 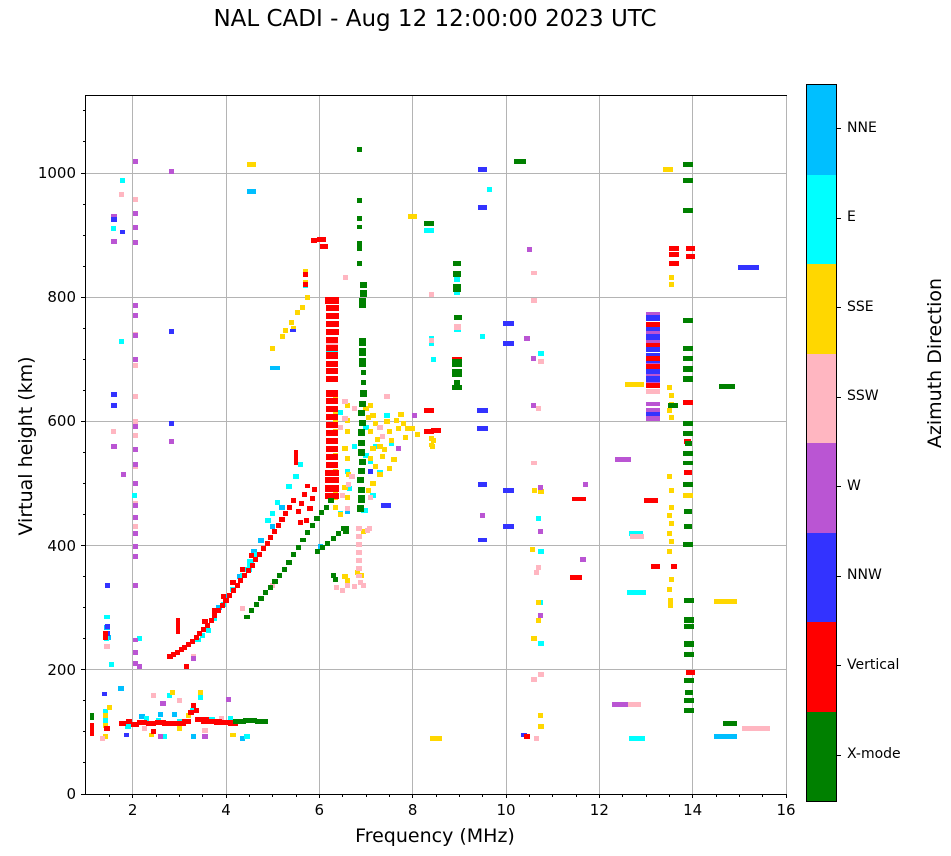 I want to click on colorbar, so click(x=821, y=443).